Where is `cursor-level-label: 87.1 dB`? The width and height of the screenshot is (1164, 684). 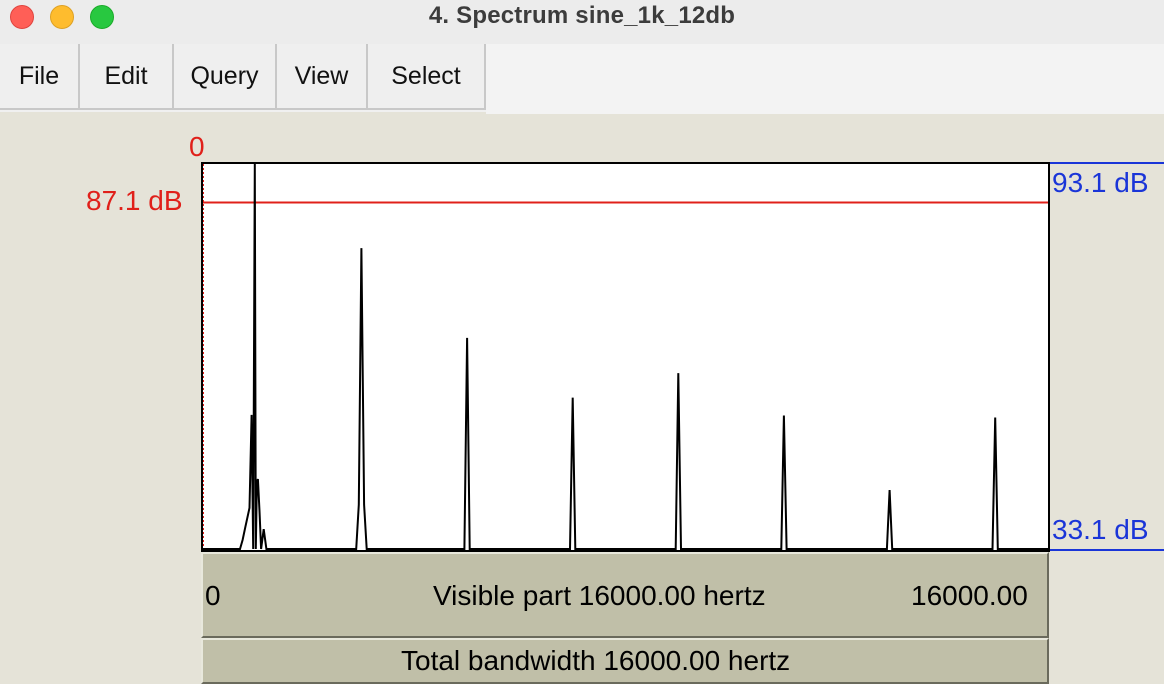
cursor-level-label: 87.1 dB is located at coordinates (134, 200).